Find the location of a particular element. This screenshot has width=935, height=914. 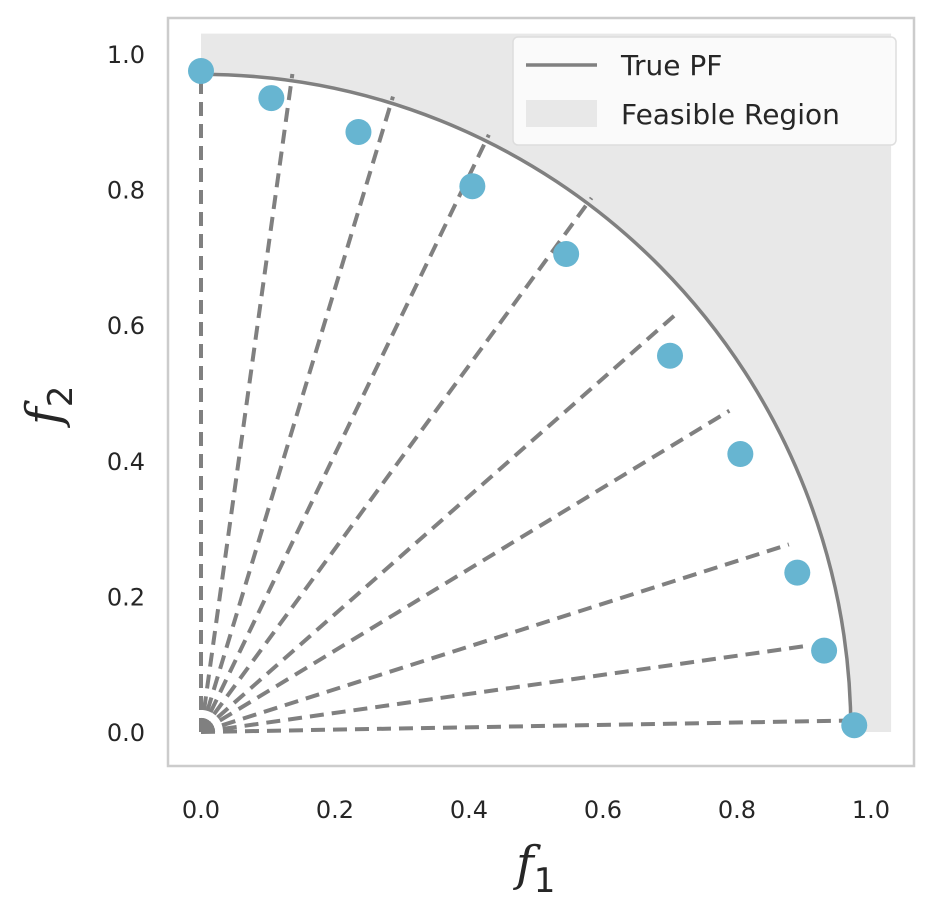

y-tick-label: 1.0 is located at coordinates (126, 55).